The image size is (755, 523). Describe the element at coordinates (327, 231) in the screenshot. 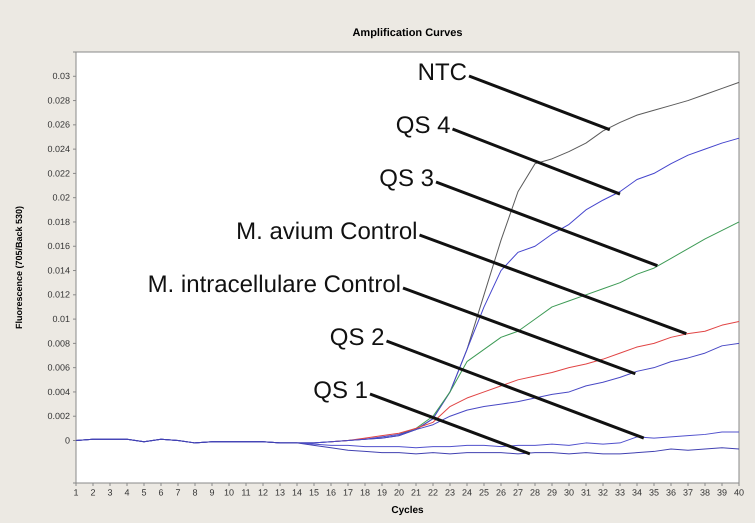

I see `annotation: M. avium Control` at that location.